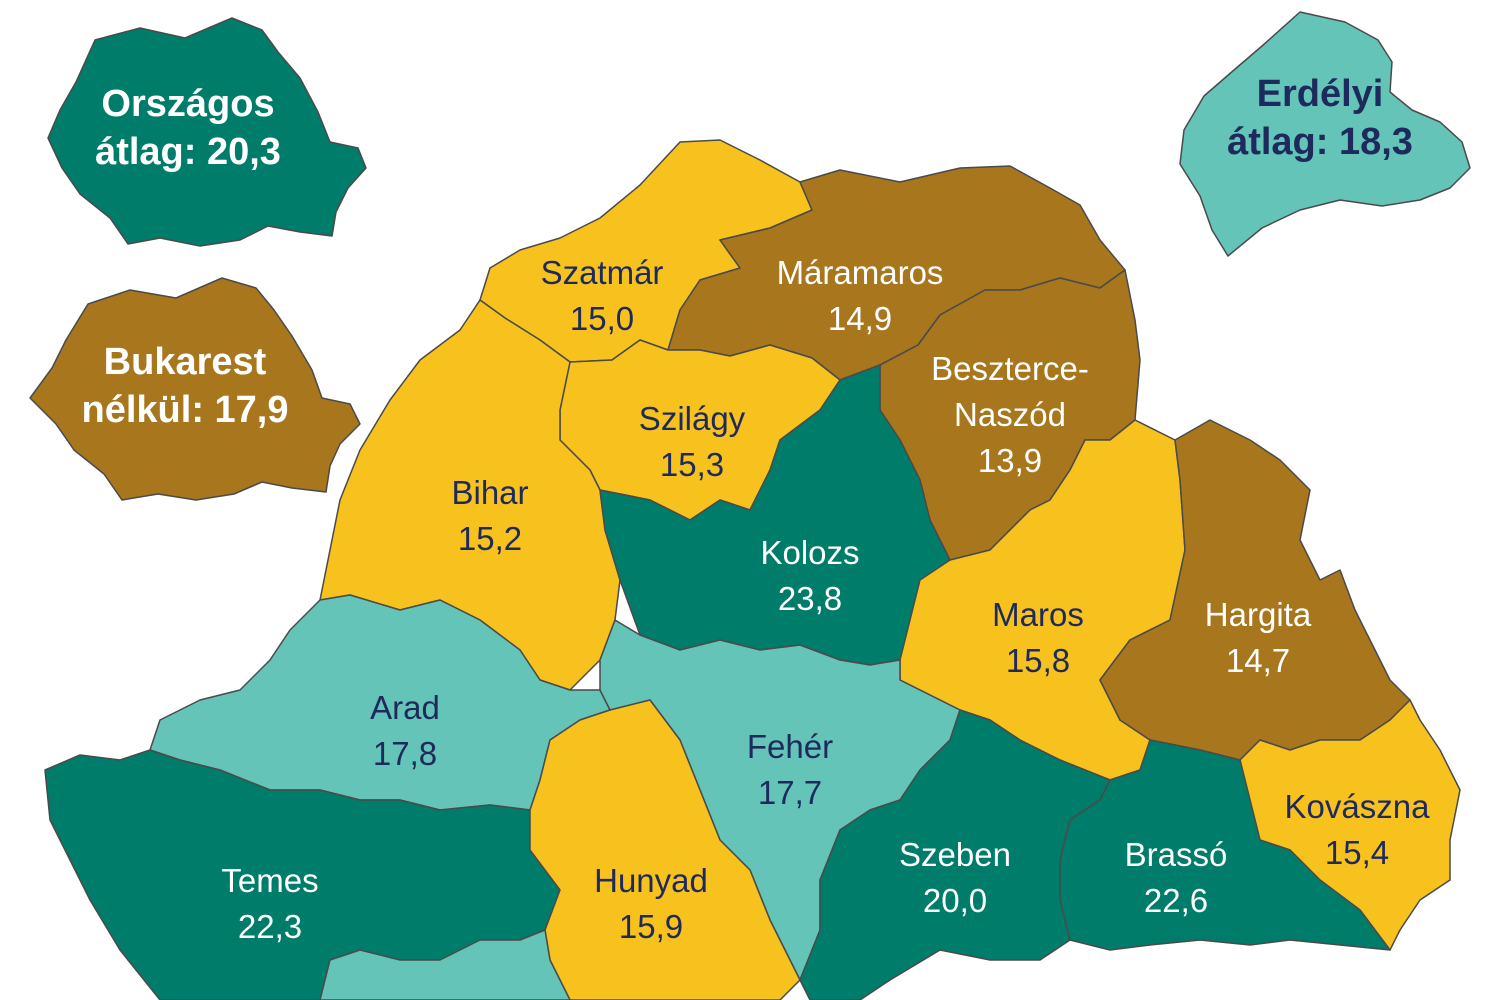 The height and width of the screenshot is (1000, 1500). Describe the element at coordinates (188, 152) in the screenshot. I see `inset-national-line2: átlag: 20,3` at that location.